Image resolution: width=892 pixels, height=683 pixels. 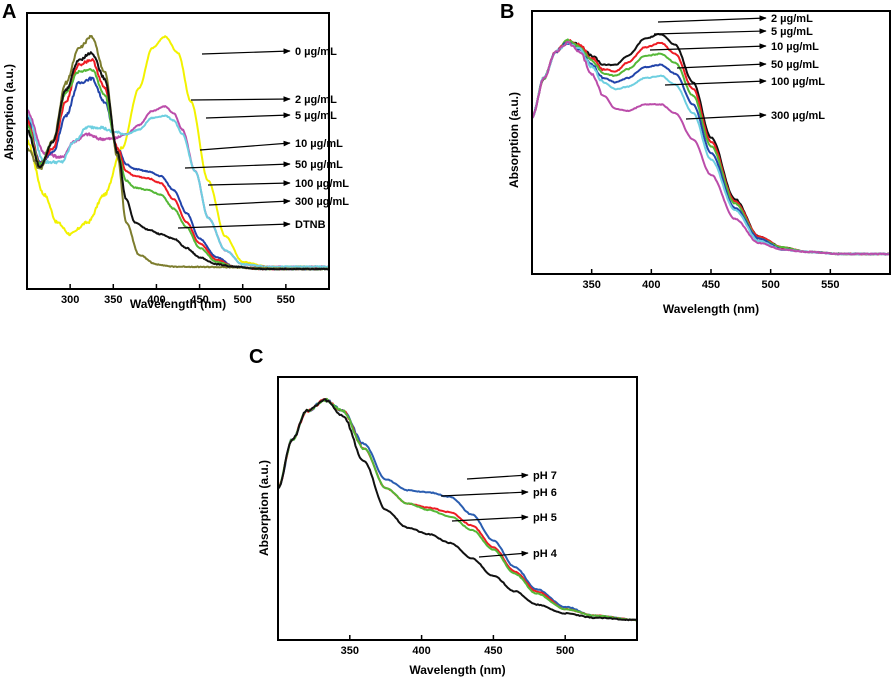 I want to click on series-line-50-g-ml, so click(x=711, y=149).